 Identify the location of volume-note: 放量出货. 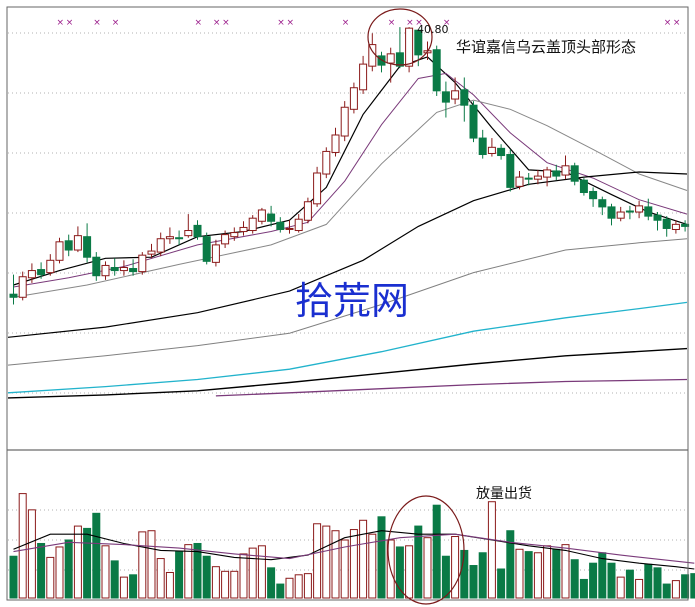
(504, 493).